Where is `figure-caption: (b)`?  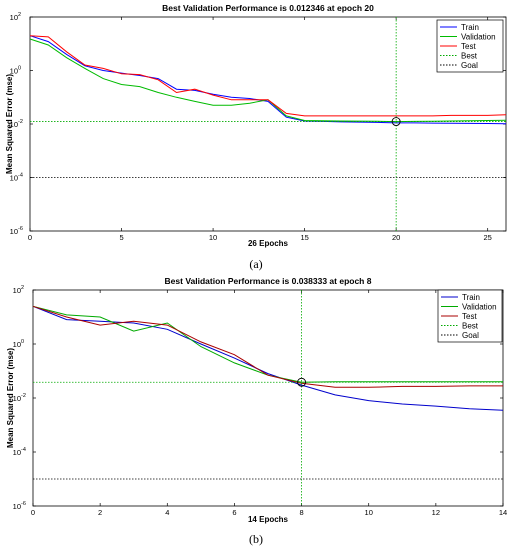 figure-caption: (b) is located at coordinates (256, 539).